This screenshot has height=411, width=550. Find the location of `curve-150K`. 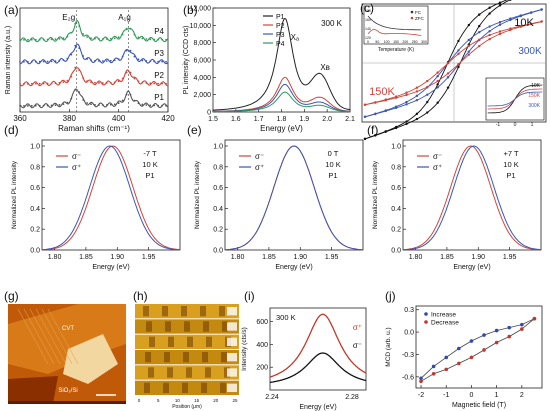

curve-150K is located at coordinates (454, 63).